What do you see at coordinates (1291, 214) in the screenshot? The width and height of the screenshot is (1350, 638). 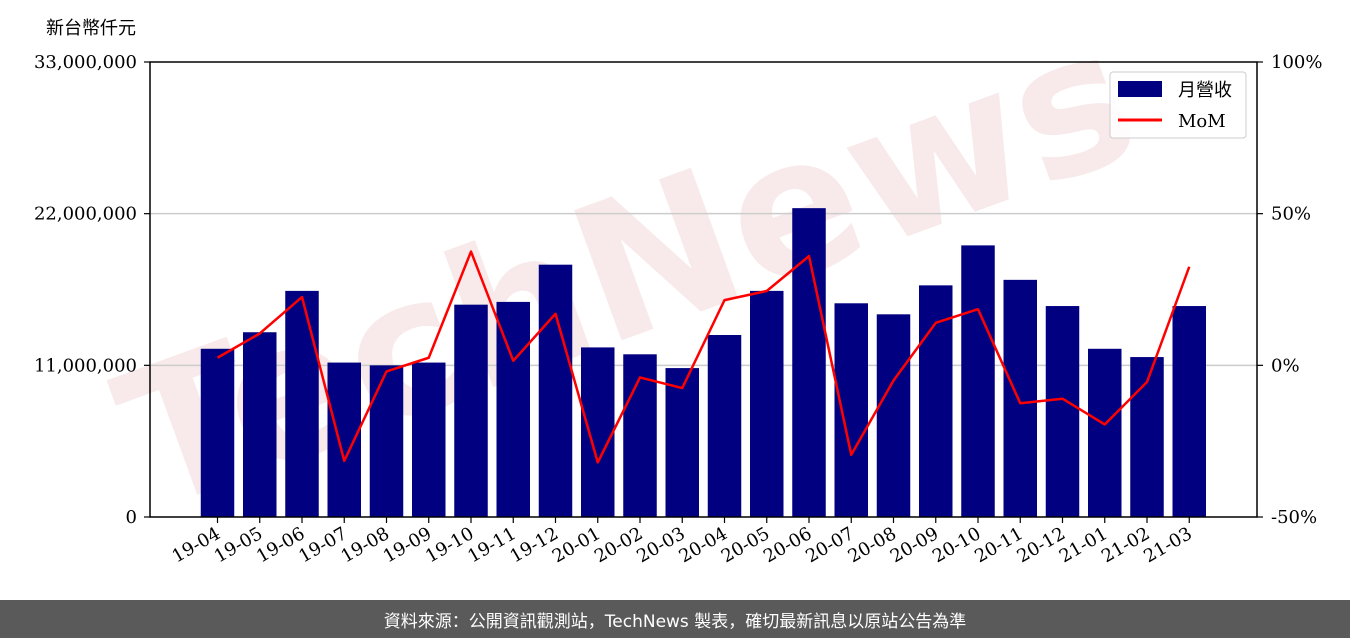 I see `y-right-tick-label: 50%` at bounding box center [1291, 214].